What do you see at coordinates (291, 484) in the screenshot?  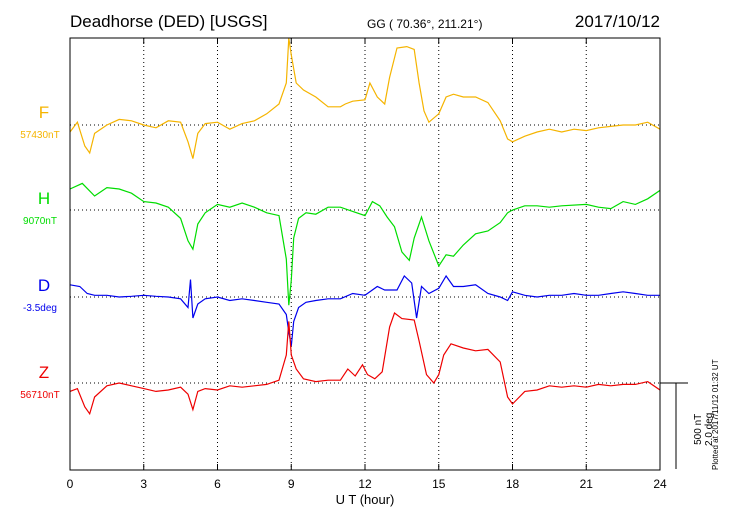 I see `x-tick-label: 9` at bounding box center [291, 484].